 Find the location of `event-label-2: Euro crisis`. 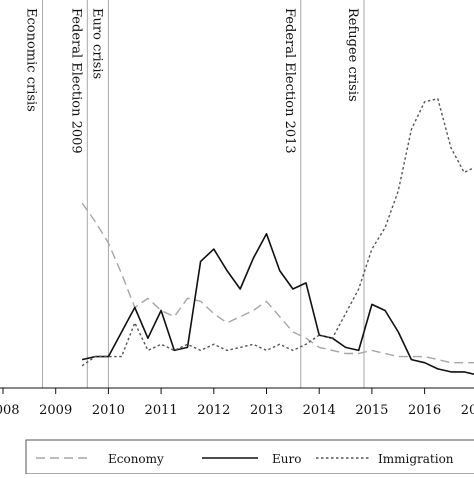

event-label-2: Euro crisis is located at coordinates (96, 43).